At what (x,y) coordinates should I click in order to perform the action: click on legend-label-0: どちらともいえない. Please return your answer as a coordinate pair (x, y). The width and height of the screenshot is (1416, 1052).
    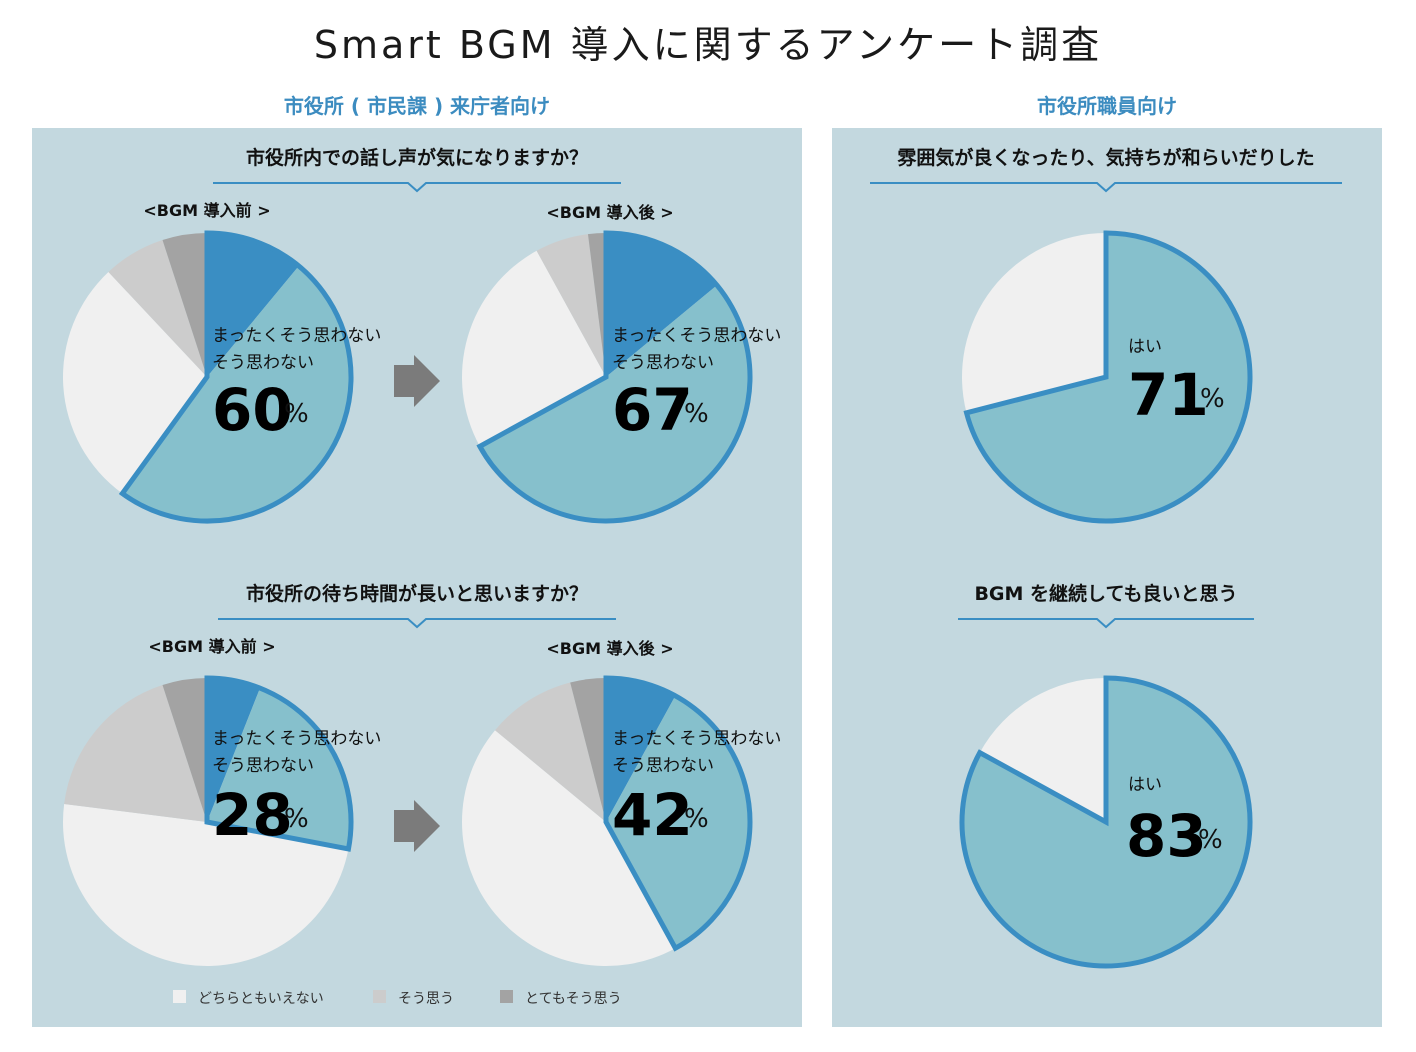
    Looking at the image, I should click on (261, 999).